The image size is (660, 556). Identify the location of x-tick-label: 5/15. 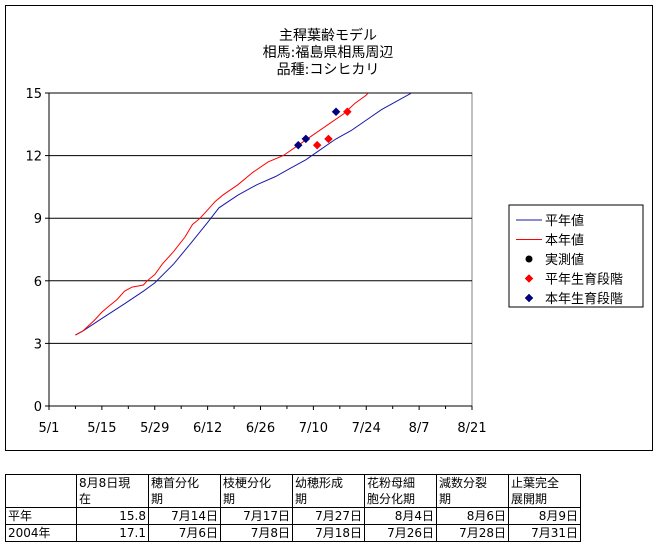
(101, 428).